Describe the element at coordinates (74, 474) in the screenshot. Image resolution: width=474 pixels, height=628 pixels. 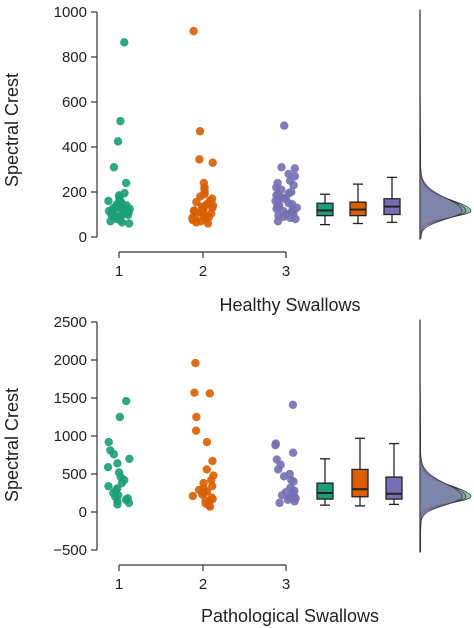
I see `y-tick-label: 500` at that location.